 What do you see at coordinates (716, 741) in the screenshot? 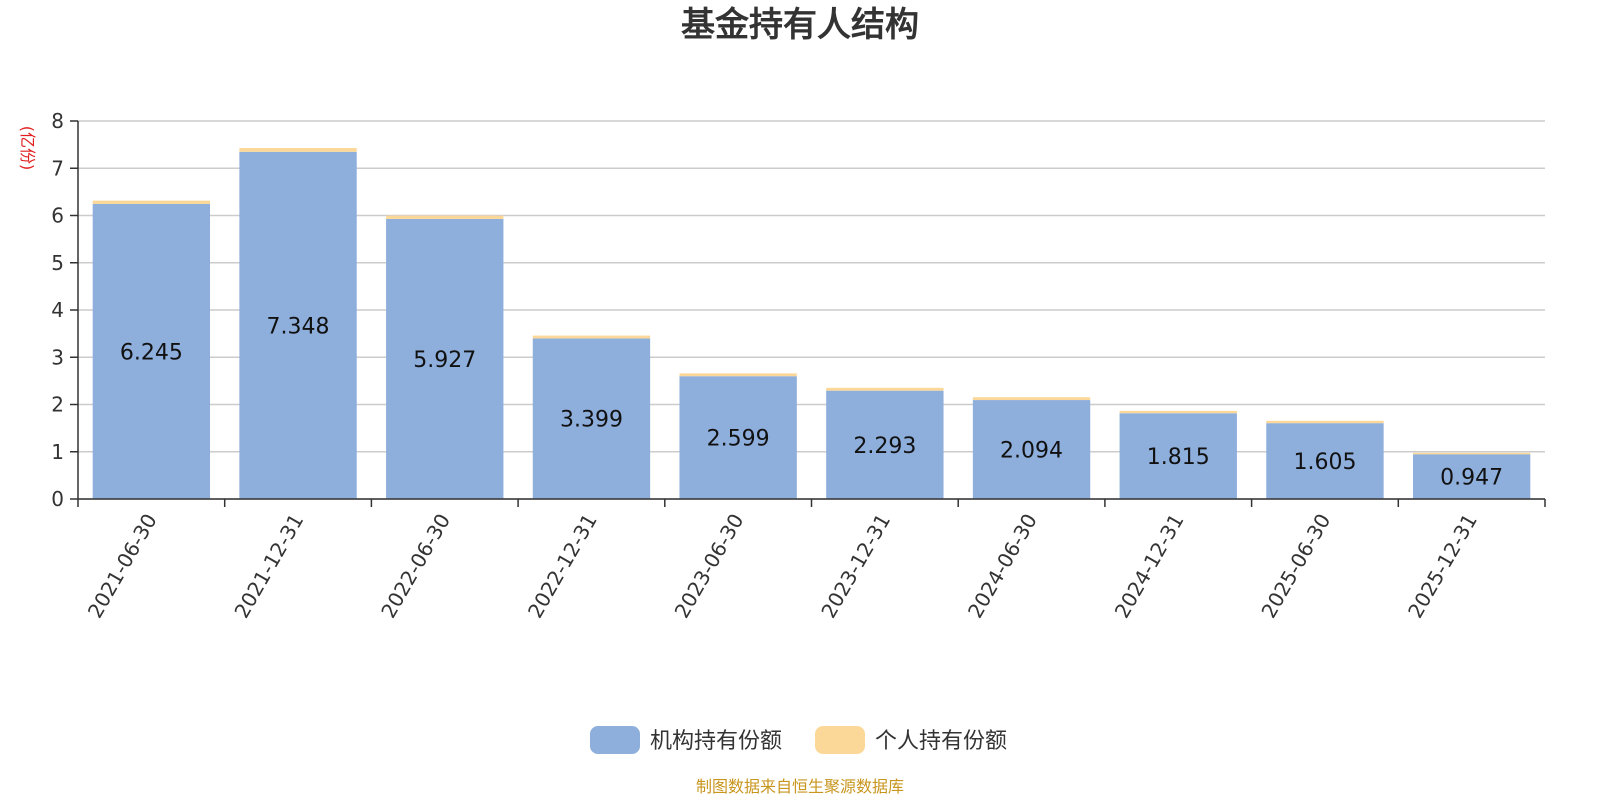
I see `legend-label: 机构持有份额` at bounding box center [716, 741].